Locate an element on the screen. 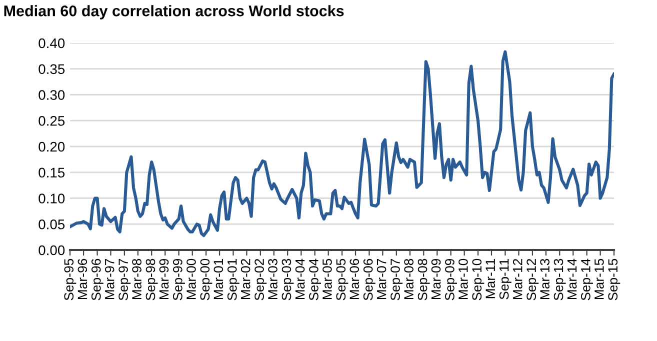  y-tick-label: 0.35 is located at coordinates (51, 69).